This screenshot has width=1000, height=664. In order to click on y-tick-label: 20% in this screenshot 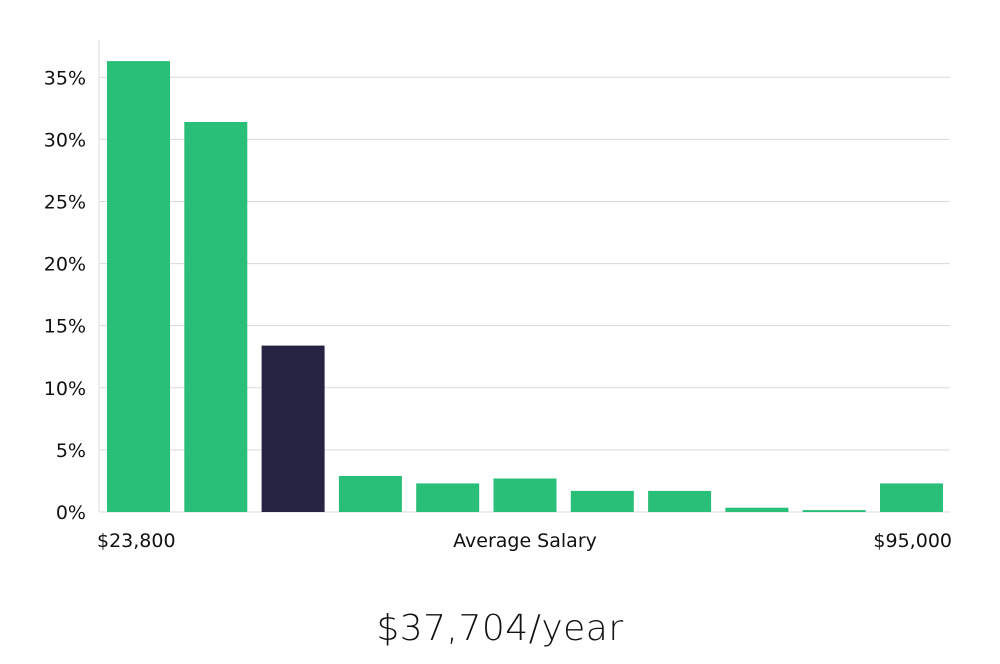, I will do `click(65, 265)`.